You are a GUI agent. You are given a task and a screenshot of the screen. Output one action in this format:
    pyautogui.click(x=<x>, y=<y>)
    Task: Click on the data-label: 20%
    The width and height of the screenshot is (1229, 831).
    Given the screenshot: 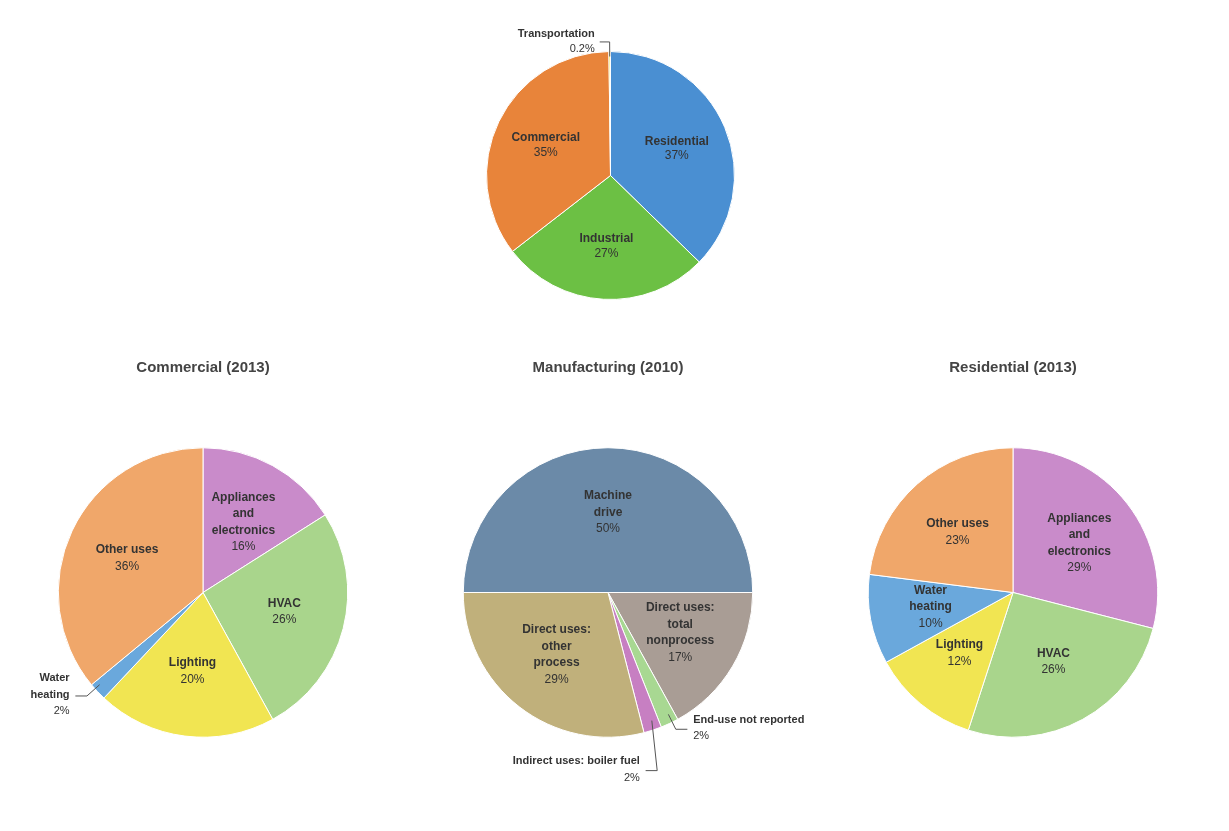 What is the action you would take?
    pyautogui.click(x=192, y=678)
    